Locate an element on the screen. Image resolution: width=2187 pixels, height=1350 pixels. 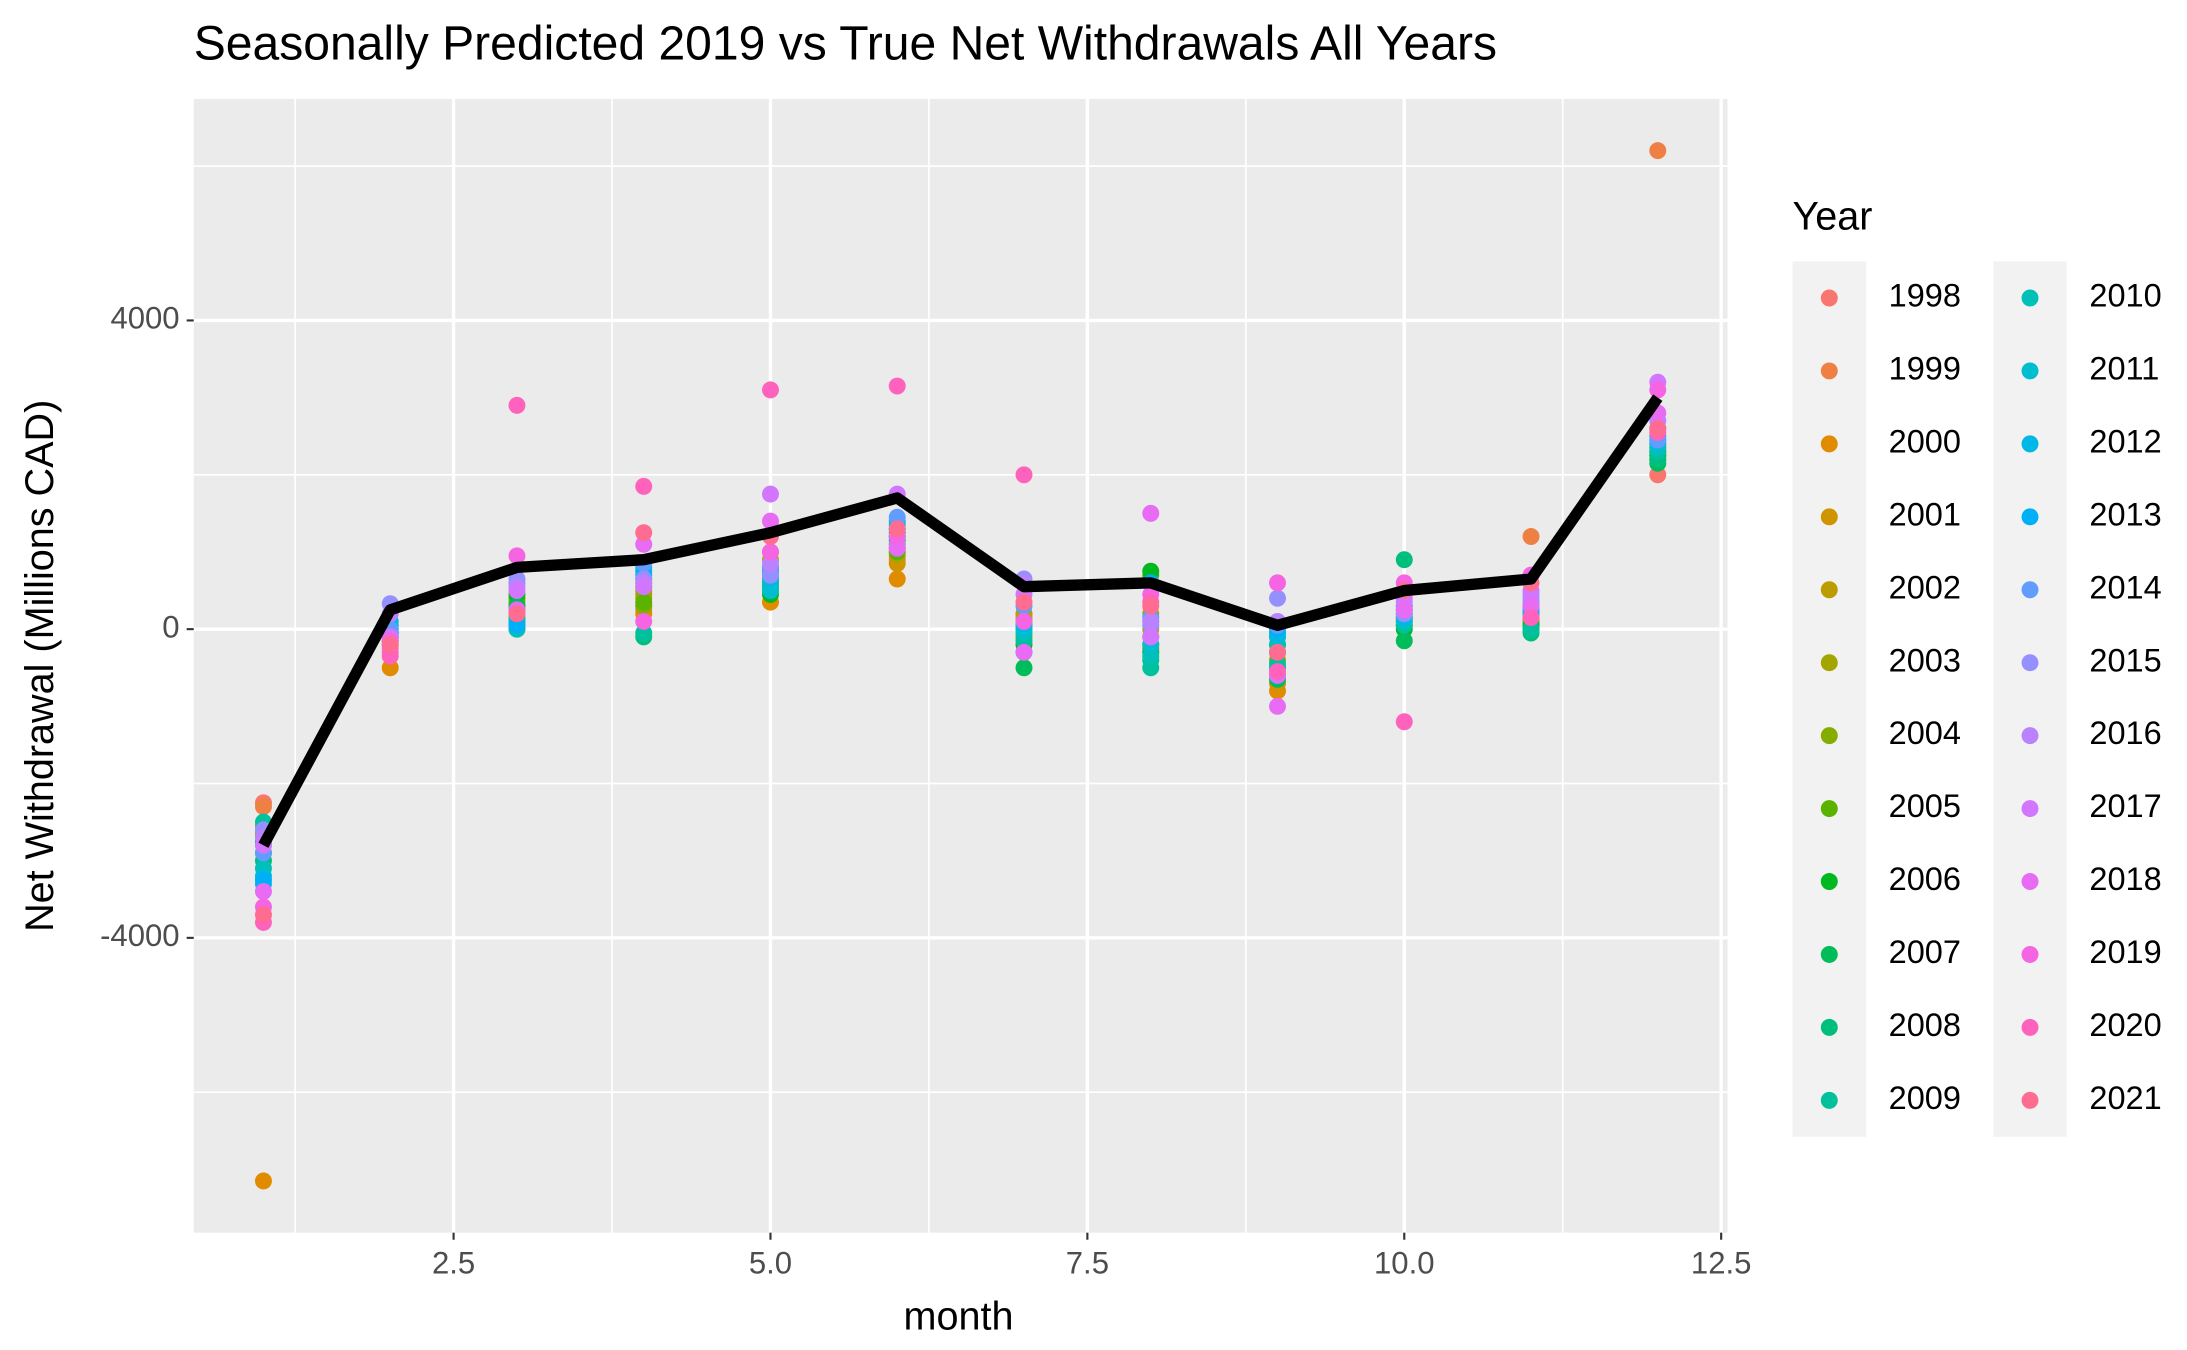
y-tick-label: 4000 is located at coordinates (144, 318).